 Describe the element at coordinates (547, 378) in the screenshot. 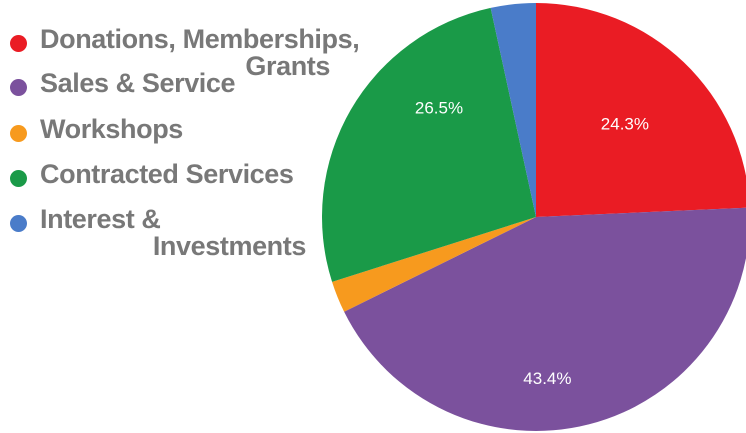

I see `slice-value-label-sales-service: 43.4%` at that location.